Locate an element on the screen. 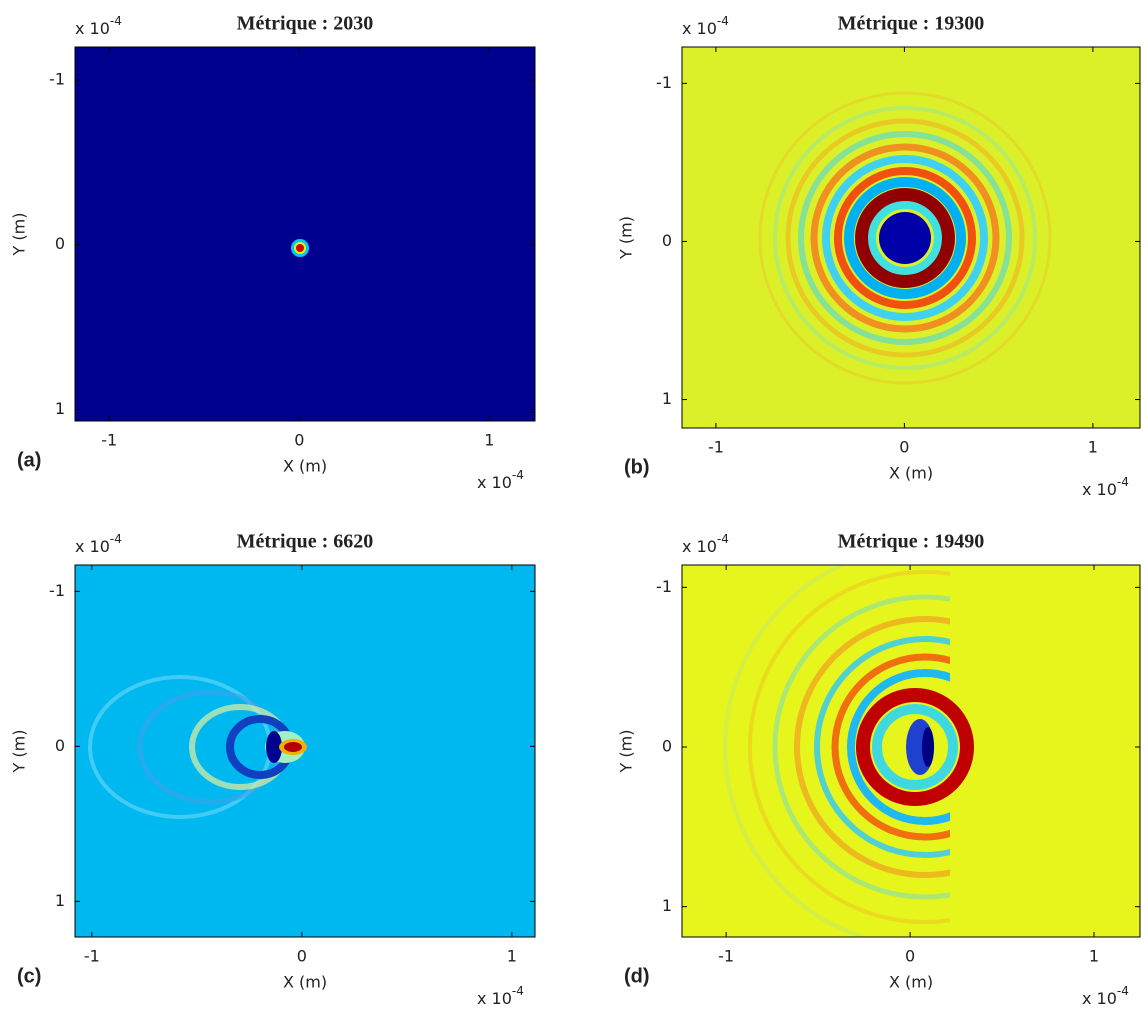 The image size is (1148, 1009). chart-title: Métrique : 6620 is located at coordinates (305, 542).